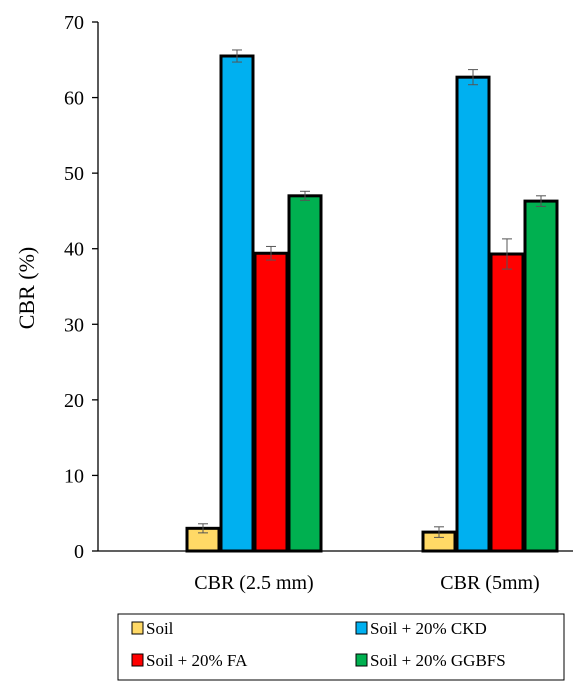 The image size is (573, 682). What do you see at coordinates (79, 552) in the screenshot?
I see `y-tick-label: 0` at bounding box center [79, 552].